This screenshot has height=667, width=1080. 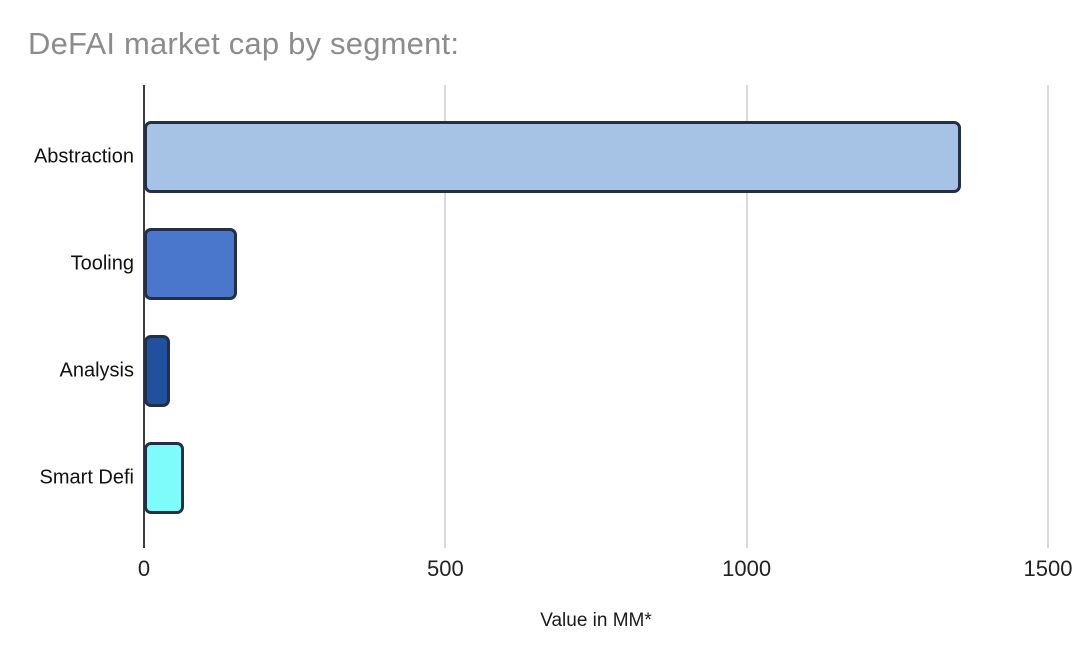 I want to click on category-label-abstraction: Abstraction, so click(x=83, y=156).